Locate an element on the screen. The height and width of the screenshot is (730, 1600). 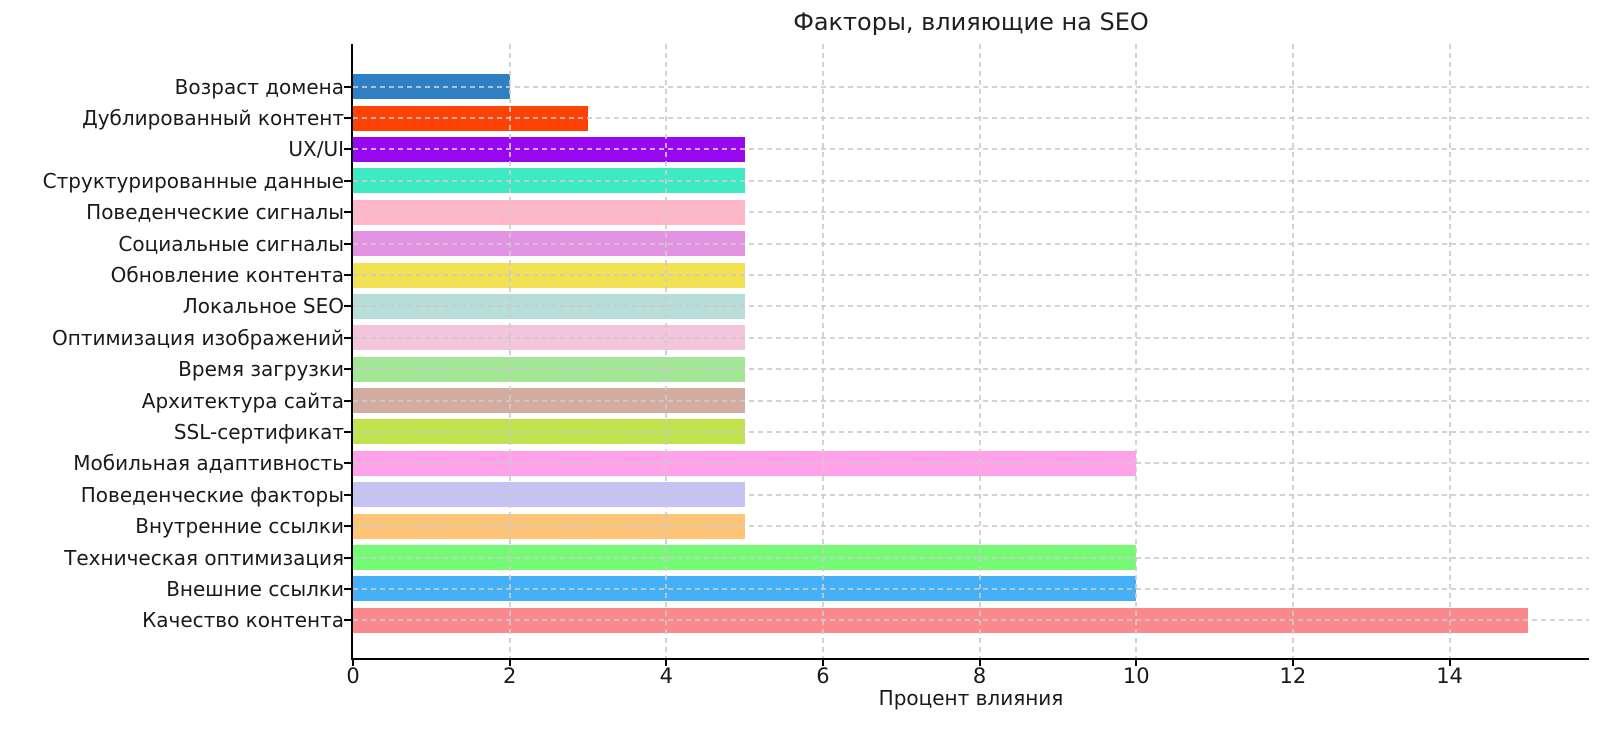
y-tick-label: Мобильная адаптивность is located at coordinates (208, 463).